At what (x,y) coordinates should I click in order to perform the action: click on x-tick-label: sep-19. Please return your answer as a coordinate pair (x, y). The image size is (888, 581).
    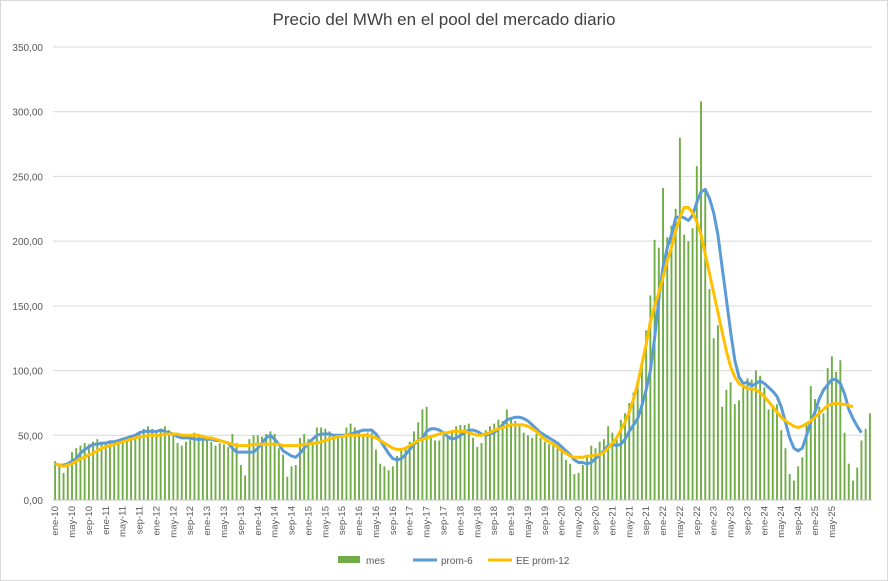
    Looking at the image, I should click on (545, 520).